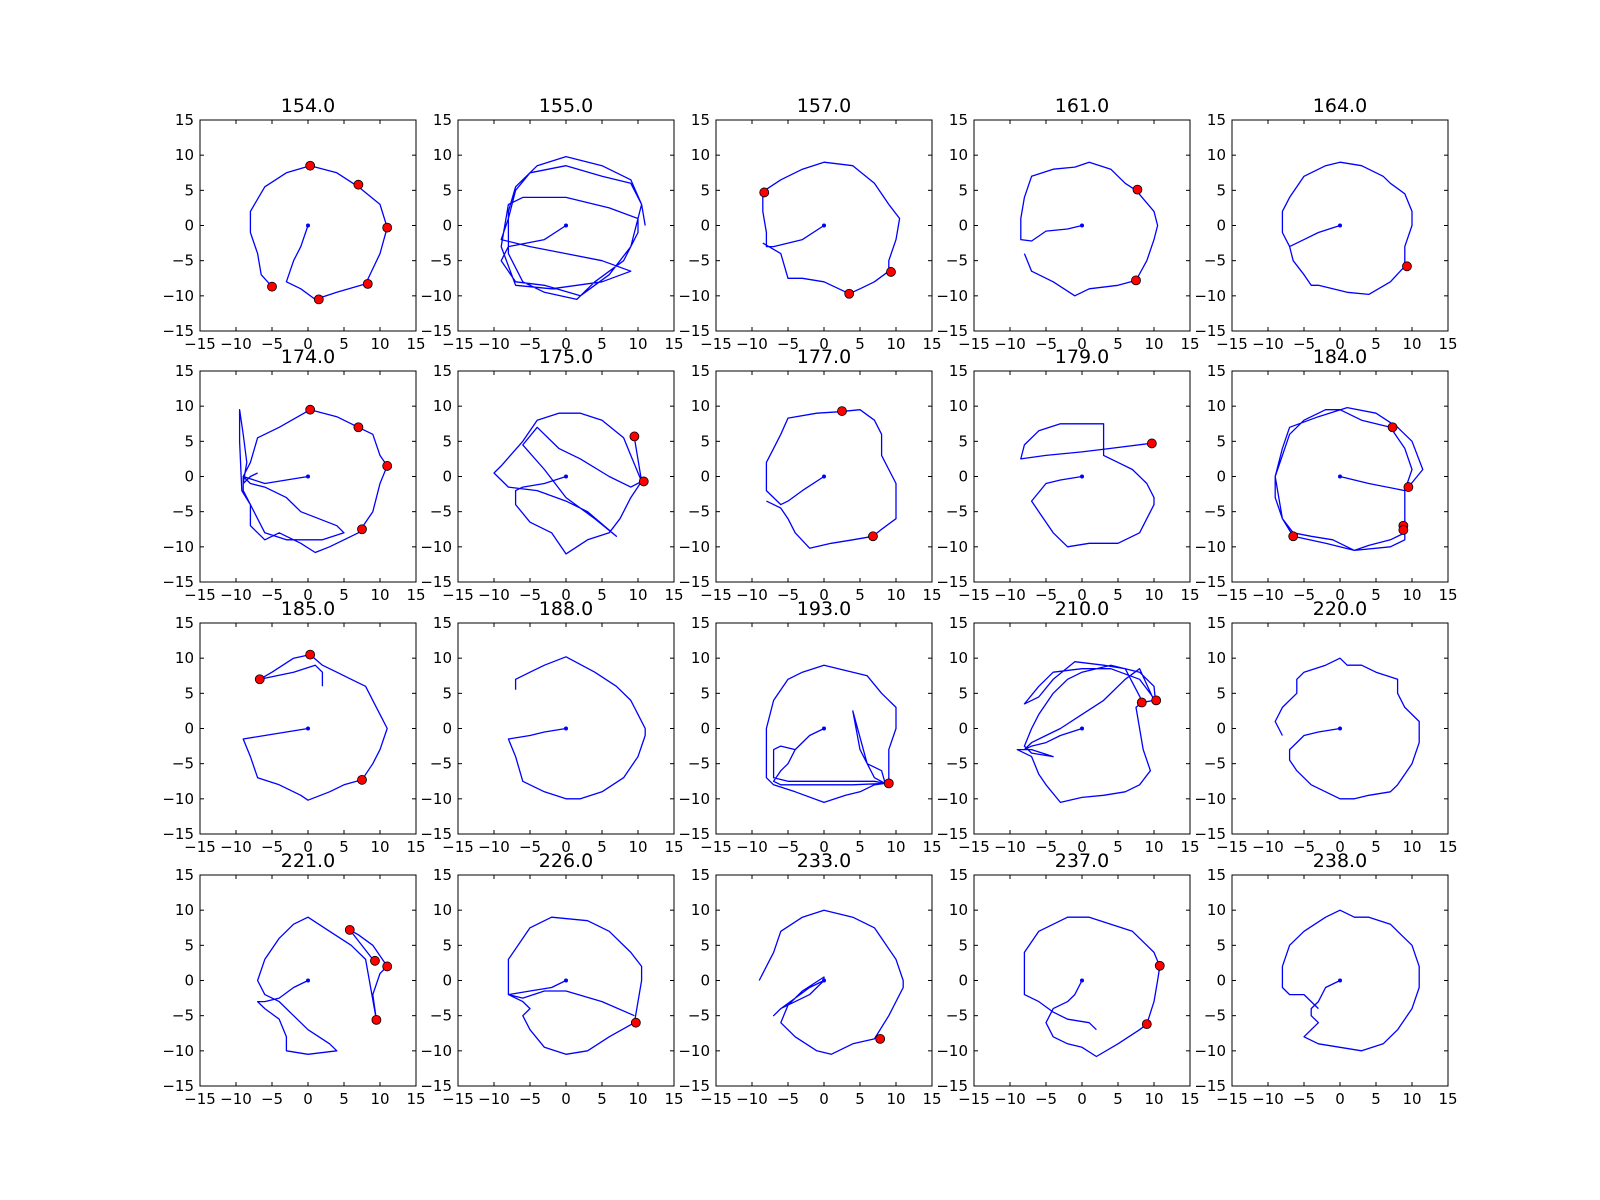  Describe the element at coordinates (1082, 861) in the screenshot. I see `subplot-title: 237.0` at that location.